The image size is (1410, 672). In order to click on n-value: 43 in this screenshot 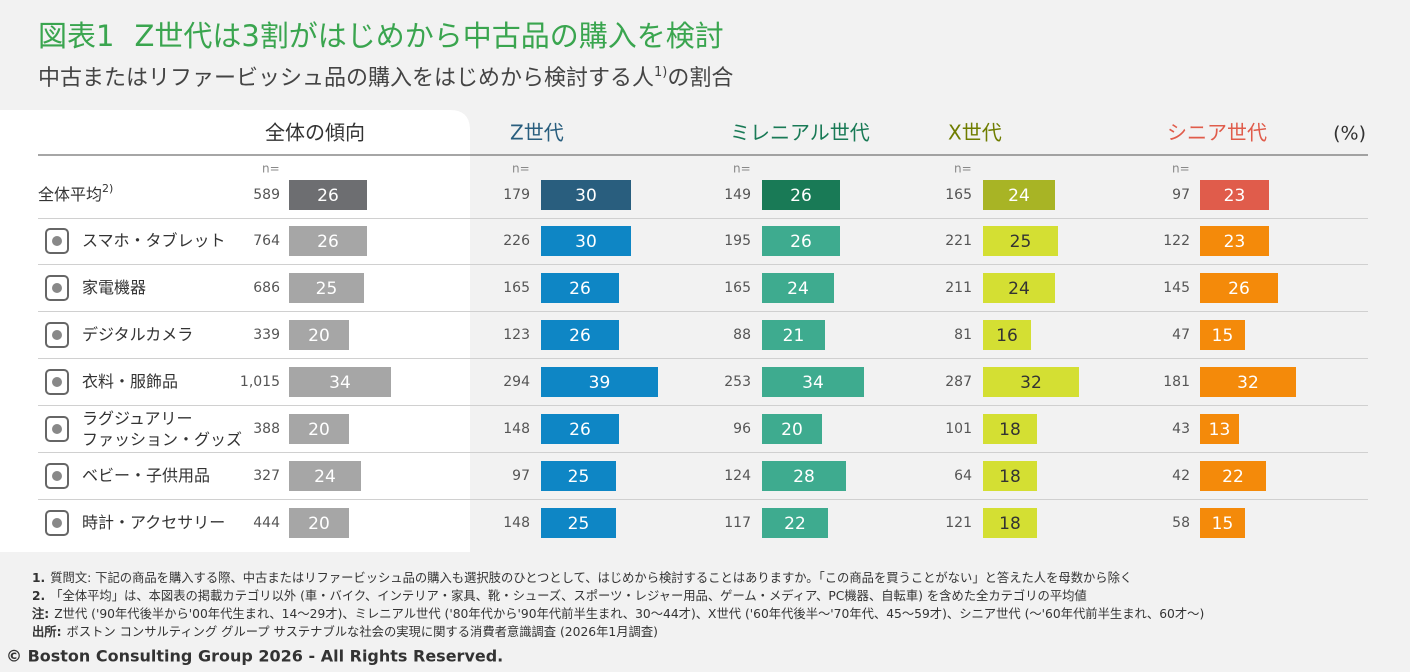, I will do `click(1181, 429)`.